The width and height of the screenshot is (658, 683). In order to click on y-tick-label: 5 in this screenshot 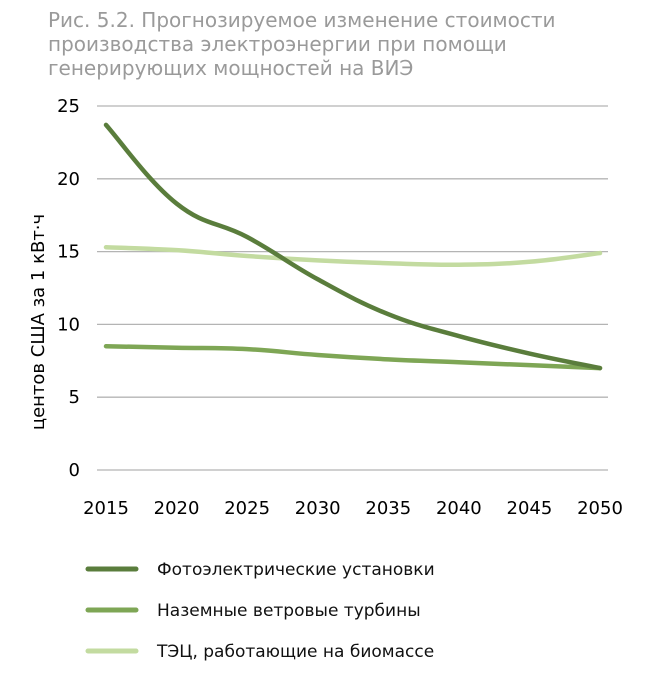, I will do `click(74, 397)`.